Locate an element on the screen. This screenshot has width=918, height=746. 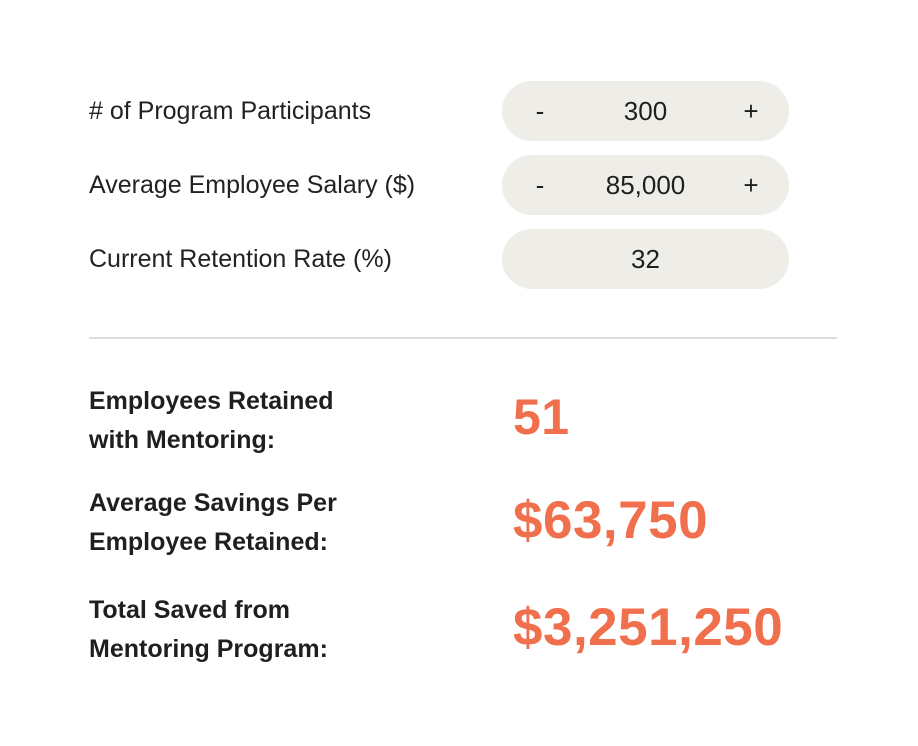
total-saved-label-line1: Total Saved from is located at coordinates (189, 610).